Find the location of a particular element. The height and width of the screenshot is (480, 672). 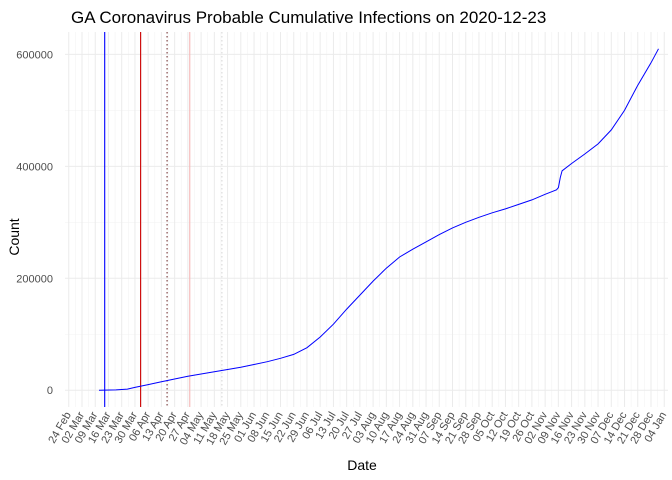

y-tick-label: 0 is located at coordinates (50, 391).